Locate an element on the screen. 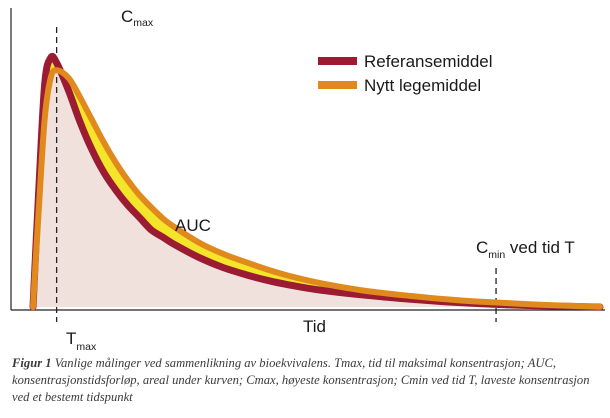  cmin-label: Cmin ved tid T is located at coordinates (525, 249).